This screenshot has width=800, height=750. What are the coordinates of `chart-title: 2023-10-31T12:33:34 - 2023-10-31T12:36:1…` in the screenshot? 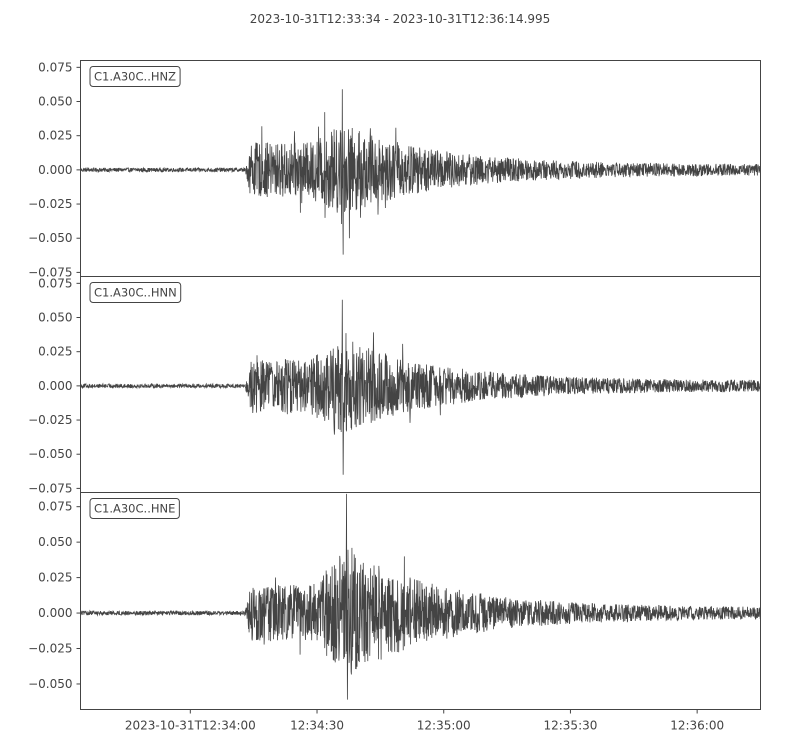 It's located at (400, 19).